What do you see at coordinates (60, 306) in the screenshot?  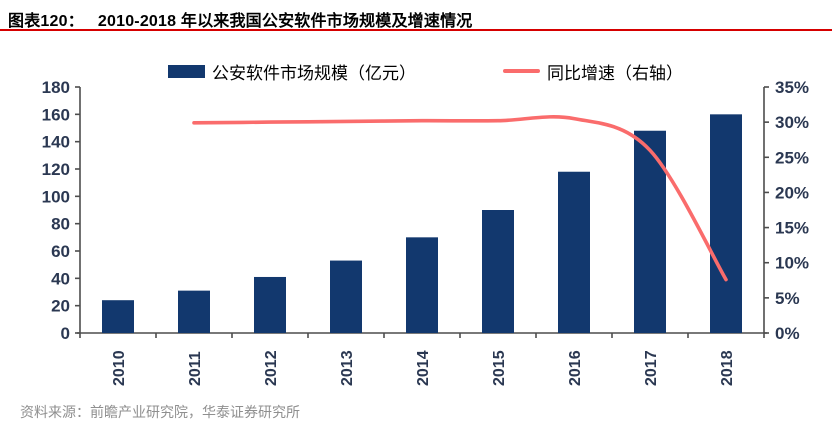 I see `left-axis-tick-label: 20` at bounding box center [60, 306].